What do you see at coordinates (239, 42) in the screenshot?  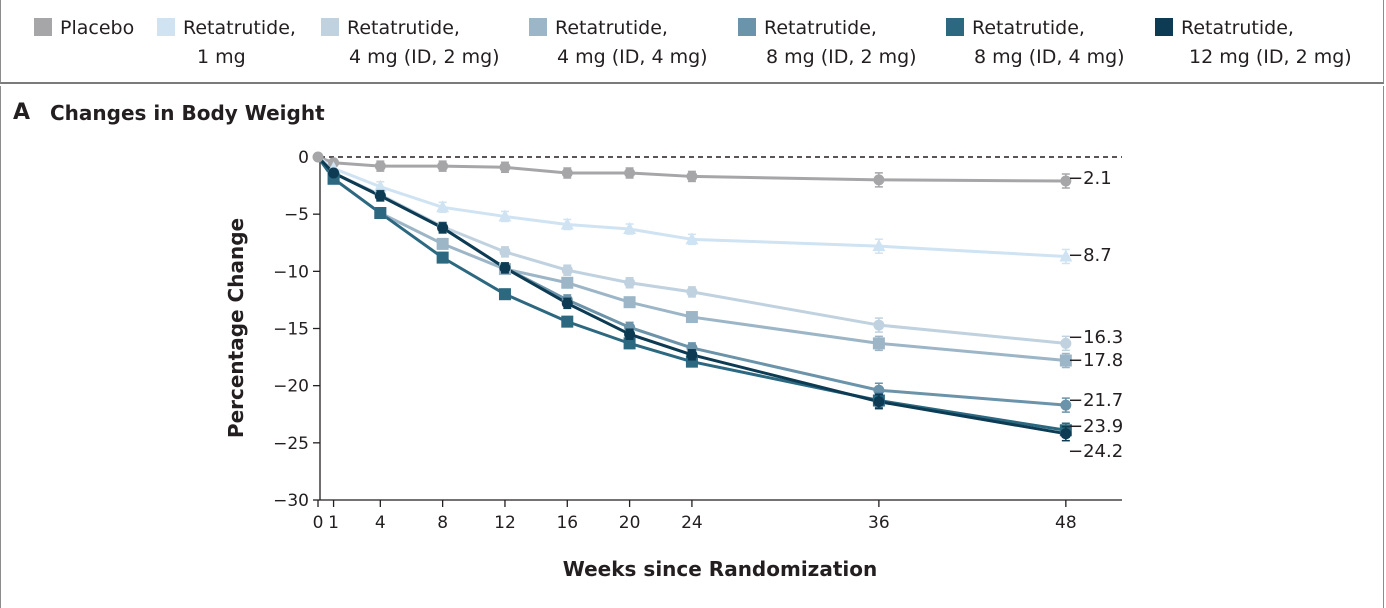 I see `legend-label: Retatrutide, 1 mg` at bounding box center [239, 42].